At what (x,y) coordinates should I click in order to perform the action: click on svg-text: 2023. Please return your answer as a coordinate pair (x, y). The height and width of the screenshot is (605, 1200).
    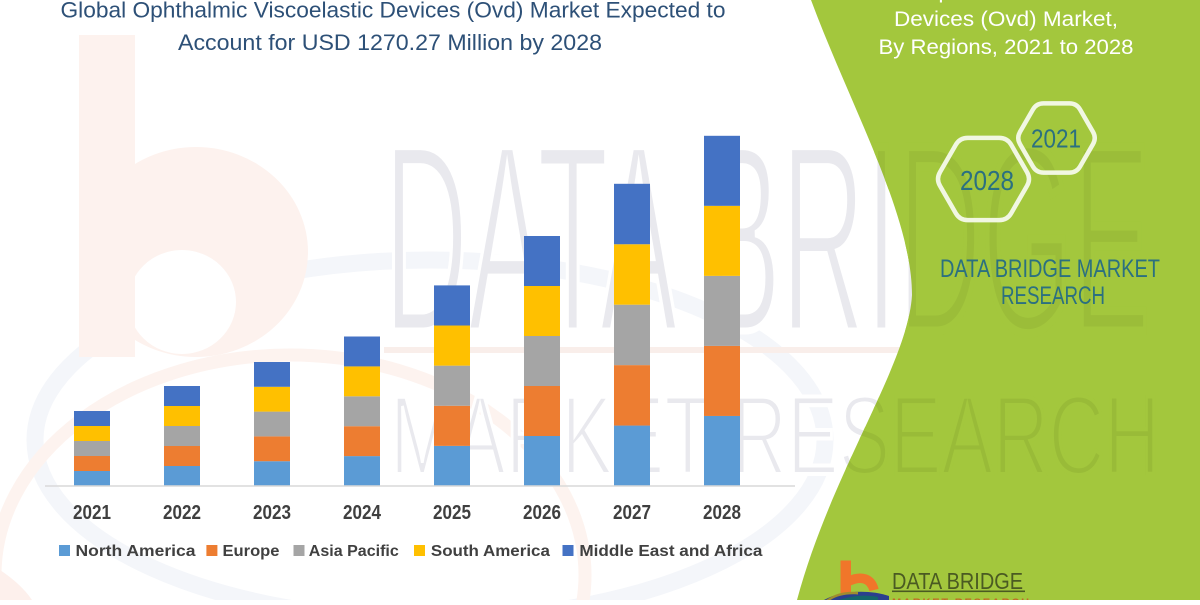
    Looking at the image, I should click on (272, 513).